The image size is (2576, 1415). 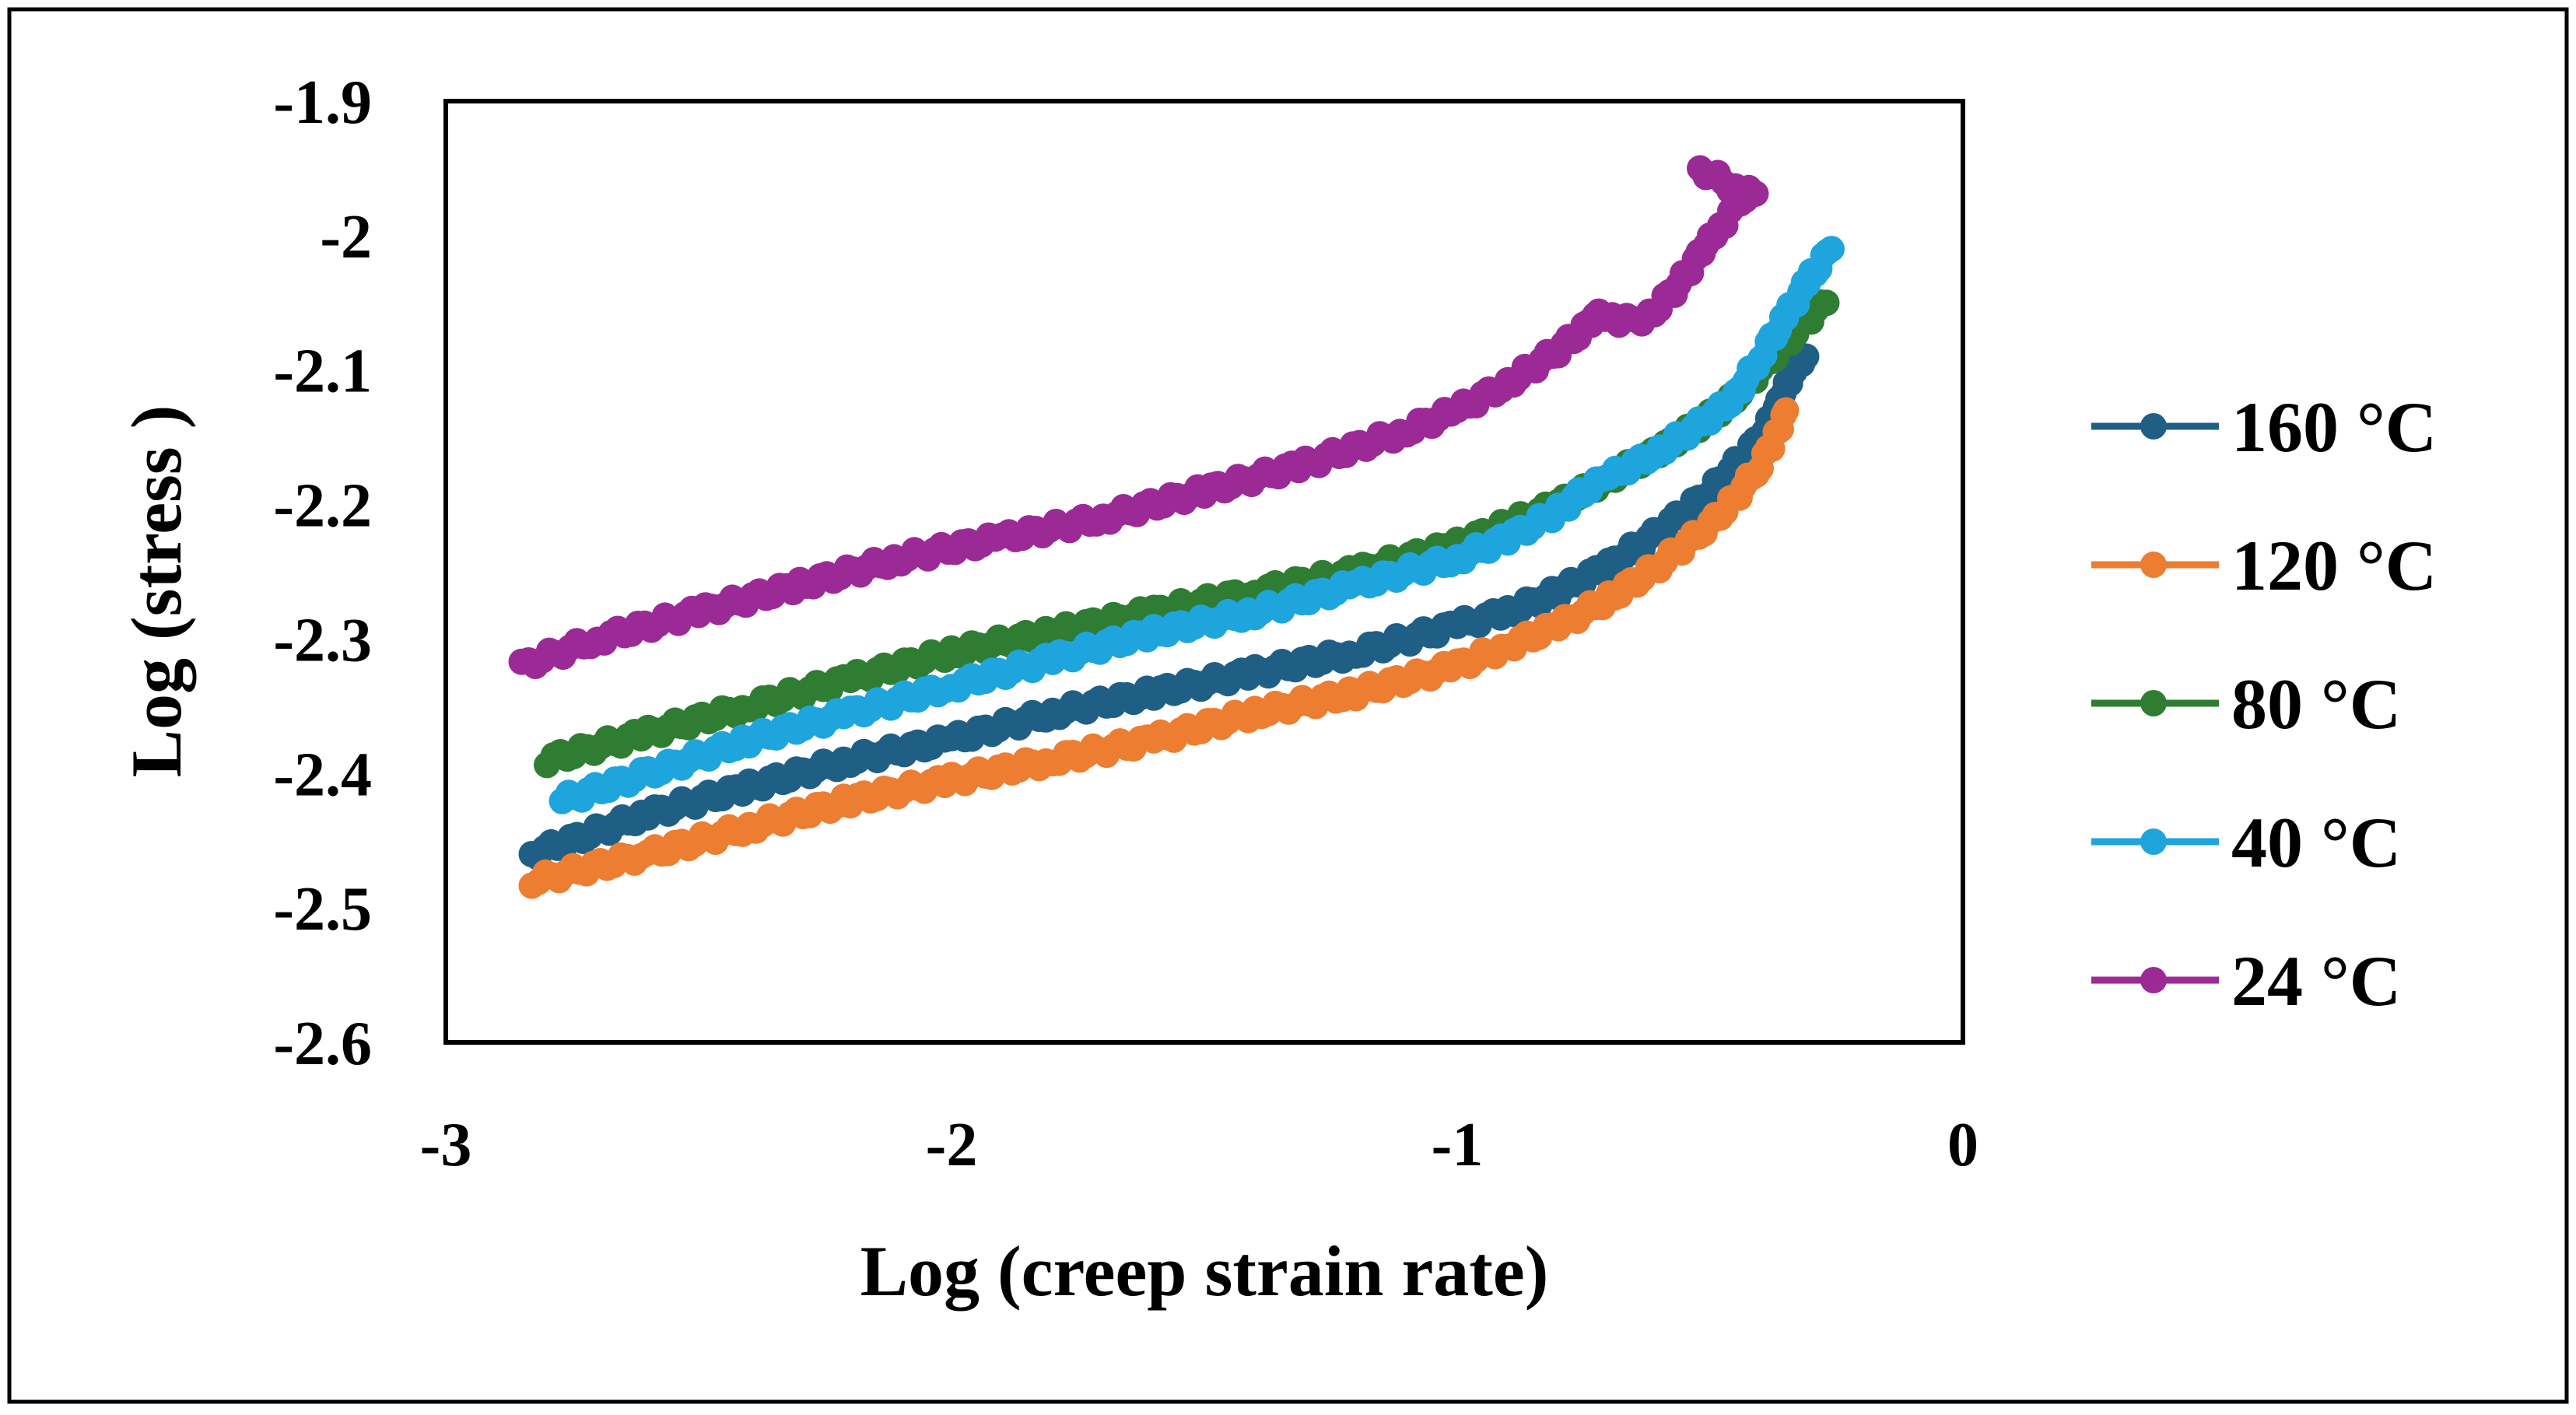 I want to click on x-tick-label: -2, so click(x=952, y=1145).